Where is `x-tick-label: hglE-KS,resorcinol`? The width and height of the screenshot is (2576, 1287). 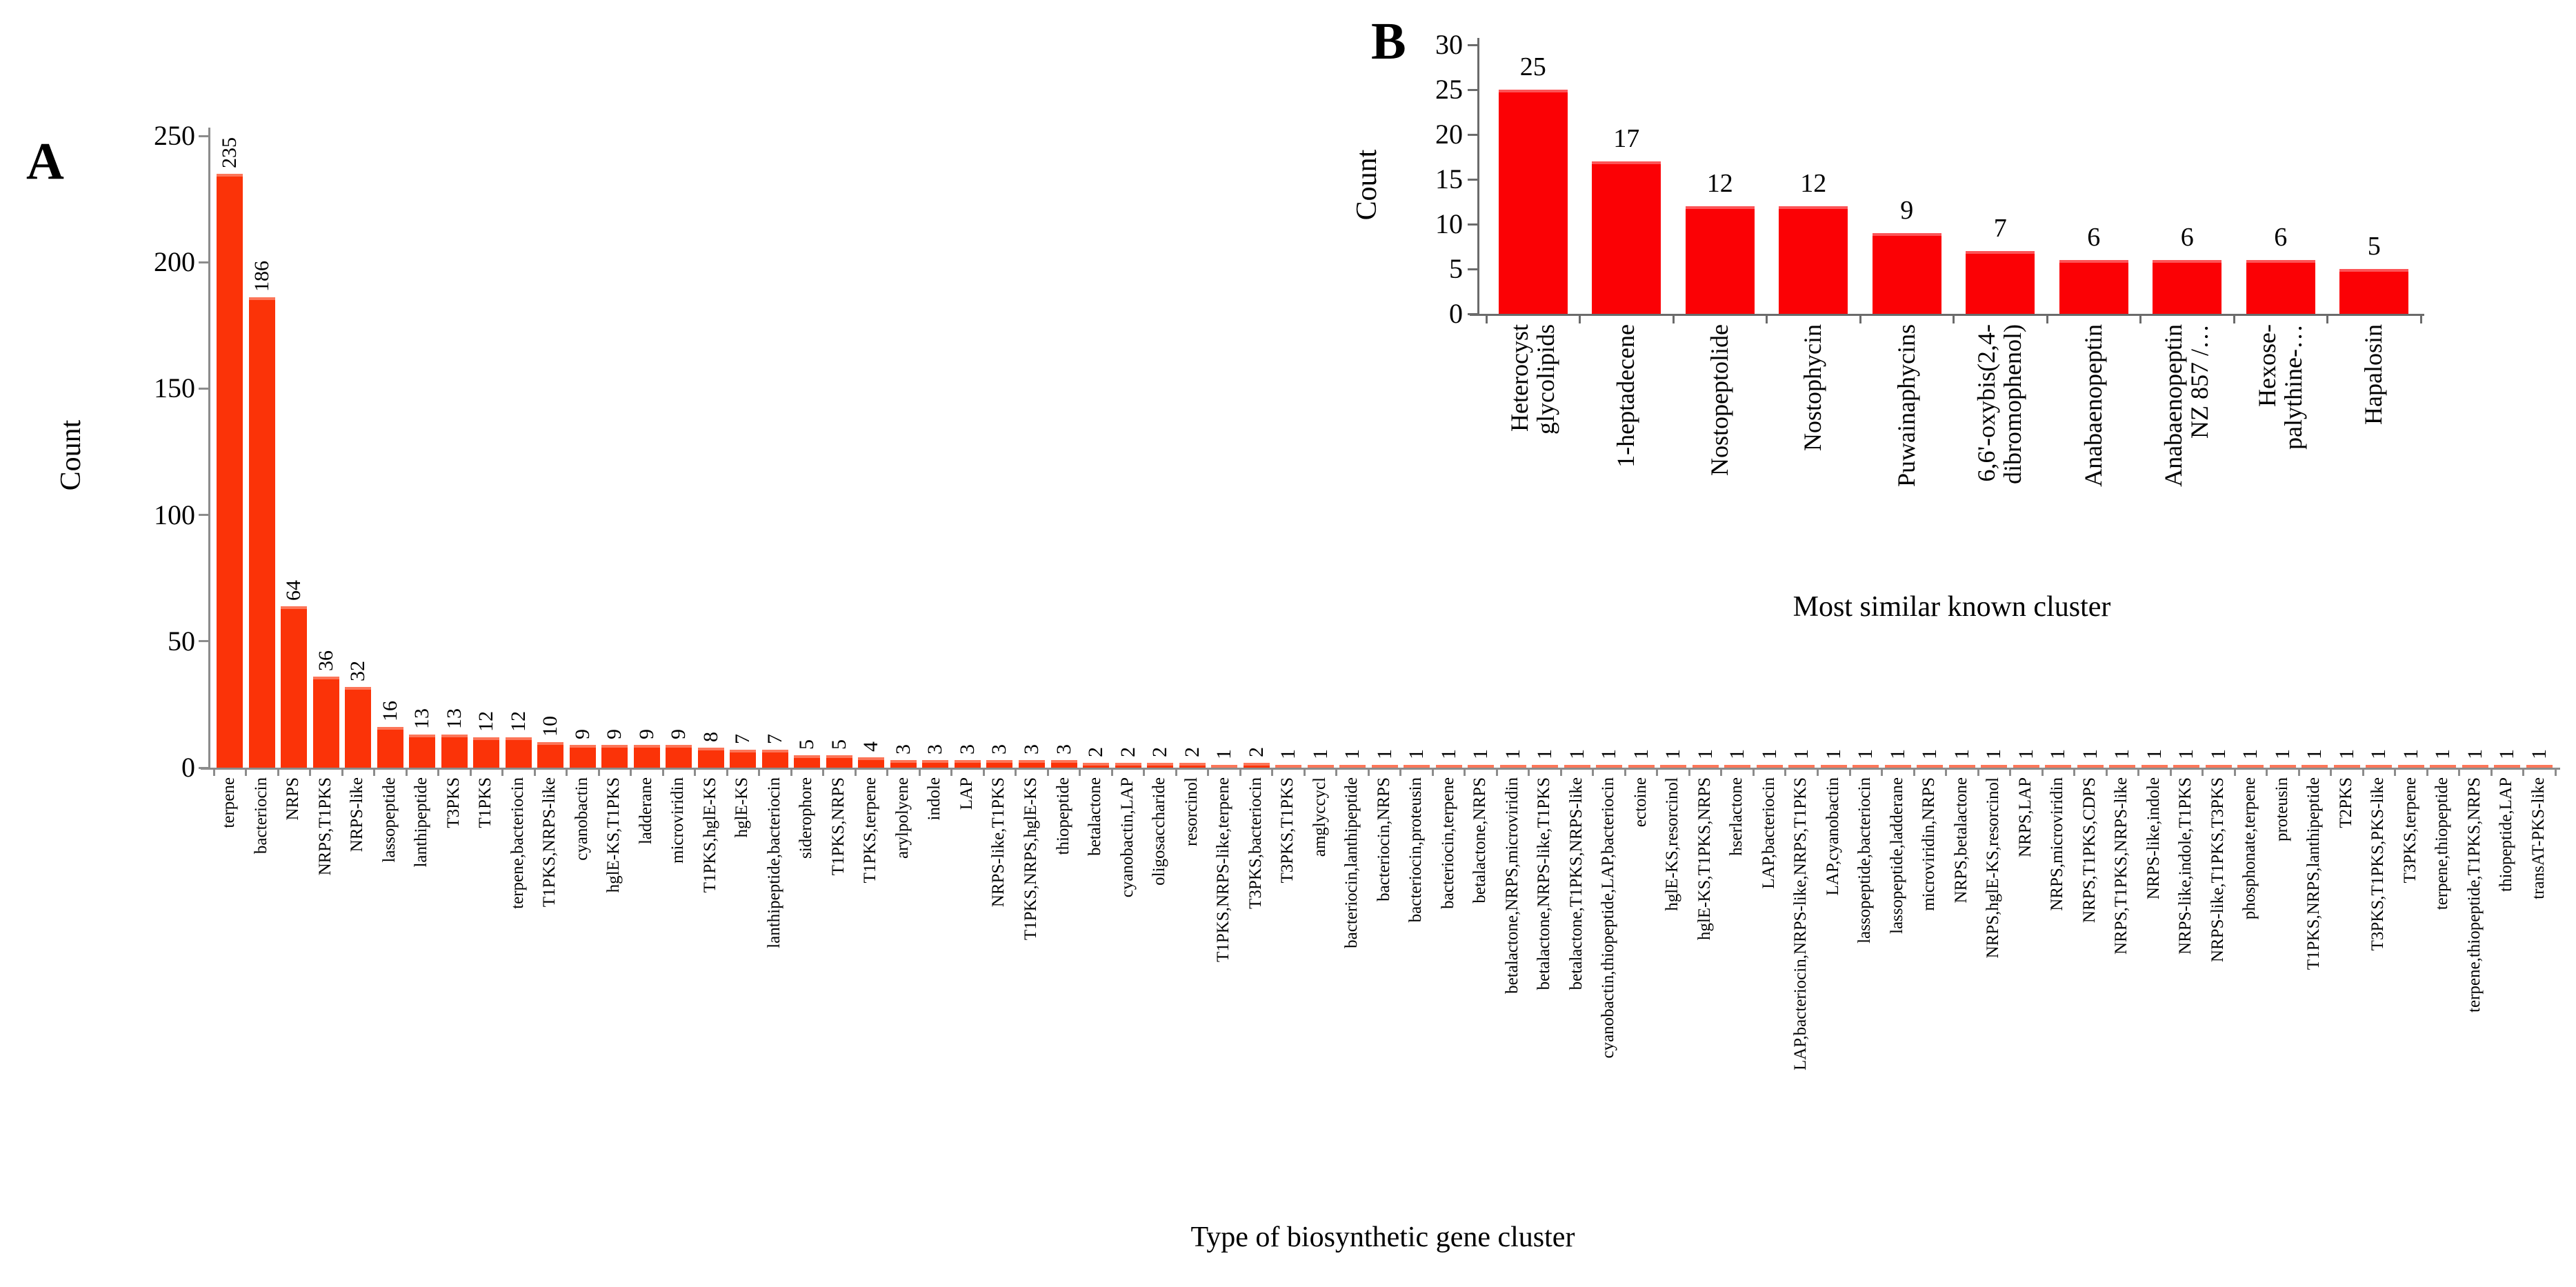 x-tick-label: hglE-KS,resorcinol is located at coordinates (1672, 844).